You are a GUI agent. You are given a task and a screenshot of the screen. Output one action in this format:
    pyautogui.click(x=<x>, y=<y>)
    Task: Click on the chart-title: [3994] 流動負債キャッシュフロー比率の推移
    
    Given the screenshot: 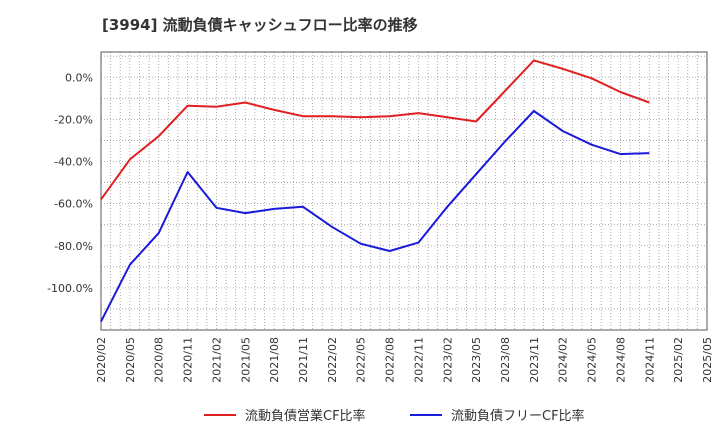 What is the action you would take?
    pyautogui.click(x=260, y=25)
    